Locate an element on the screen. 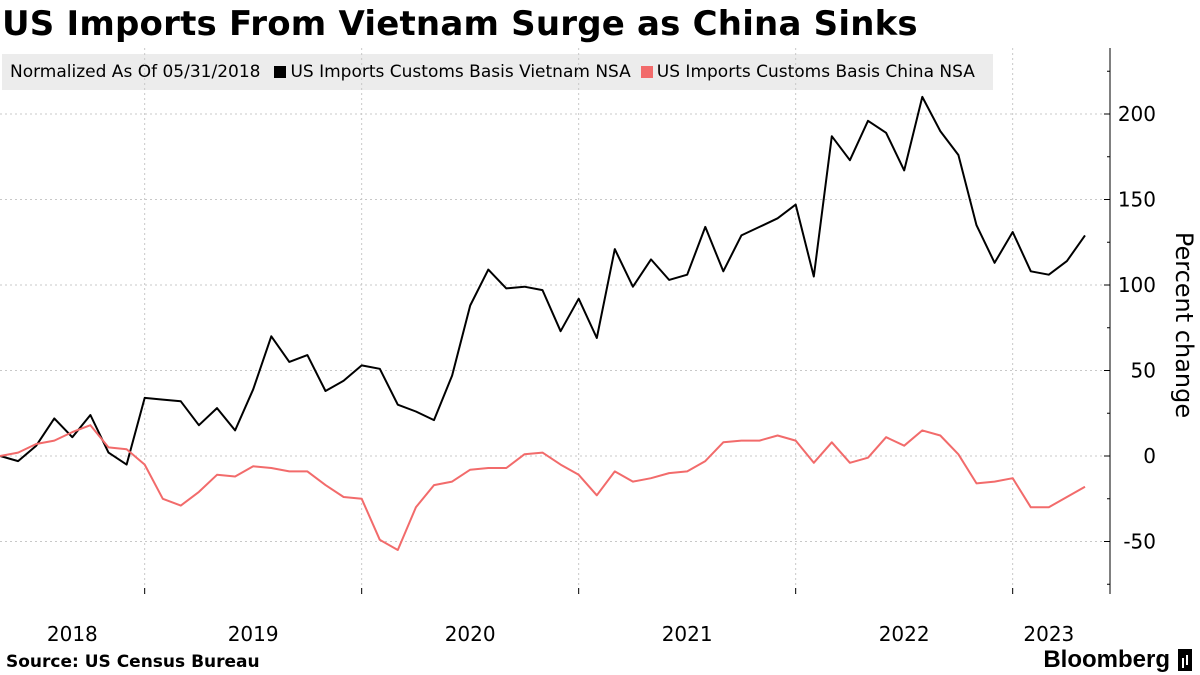 The height and width of the screenshot is (675, 1200). brand-logo: Bloomberg is located at coordinates (1117, 660).